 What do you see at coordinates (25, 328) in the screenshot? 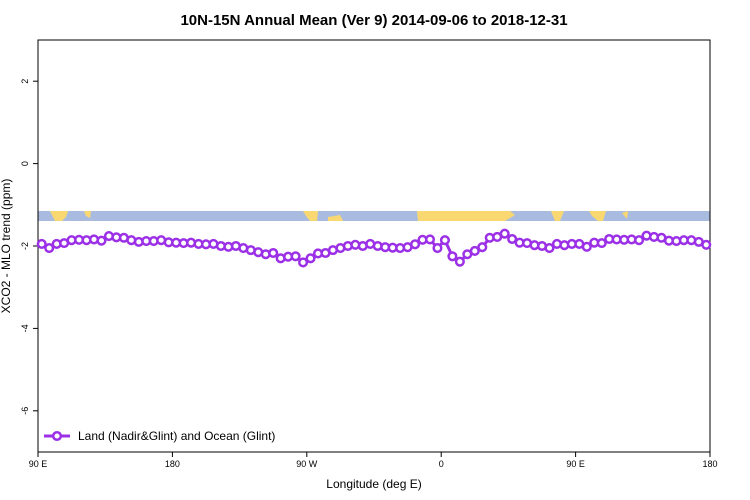
I see `y-tick-label: -4` at bounding box center [25, 328].